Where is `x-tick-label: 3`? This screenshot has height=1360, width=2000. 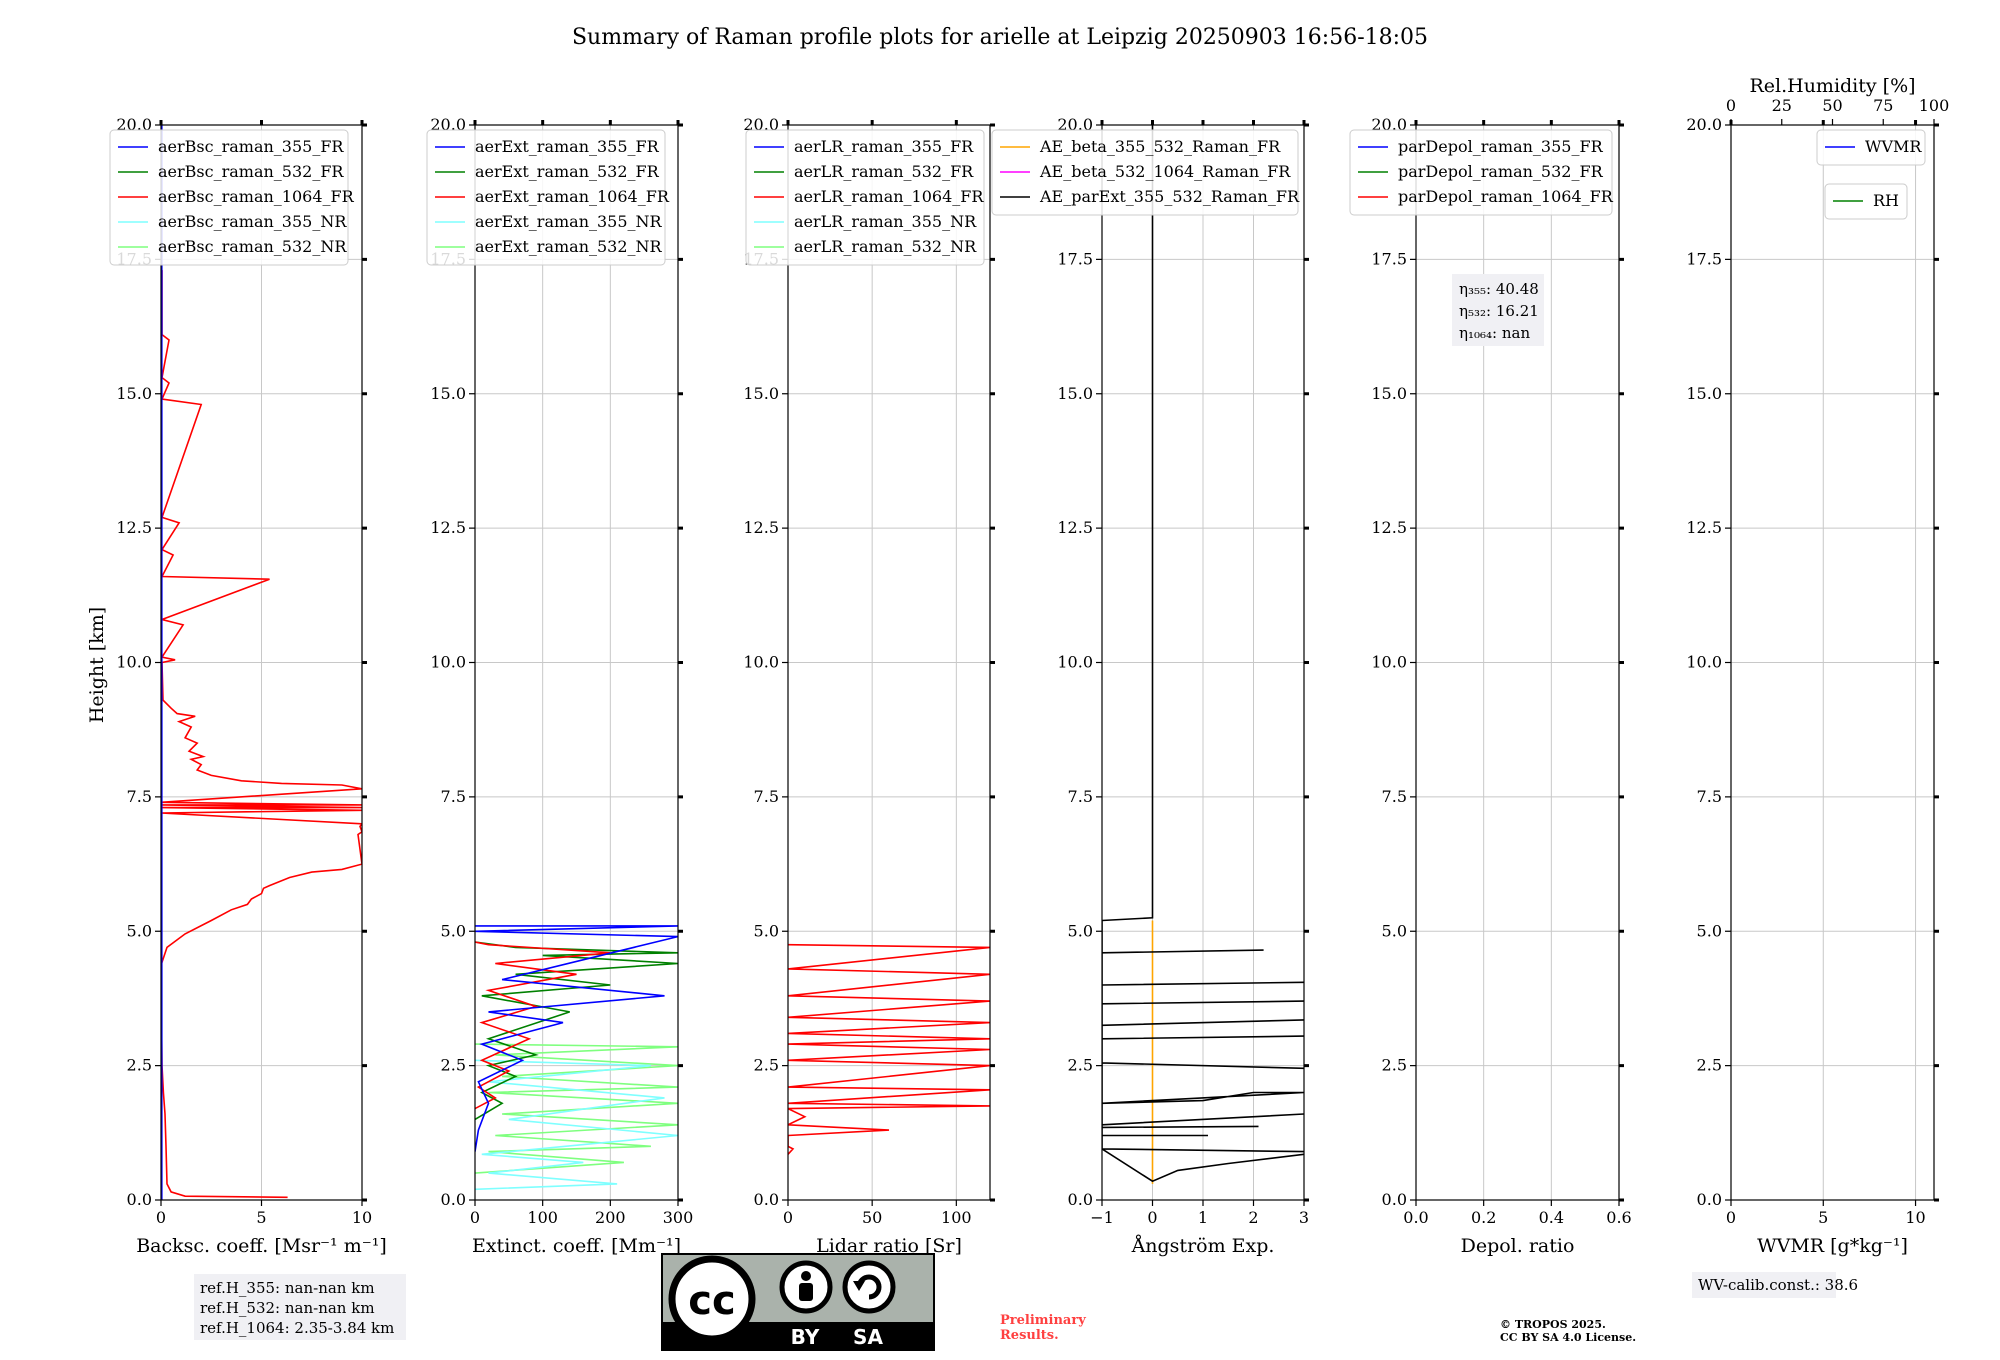 x-tick-label: 3 is located at coordinates (1304, 1217).